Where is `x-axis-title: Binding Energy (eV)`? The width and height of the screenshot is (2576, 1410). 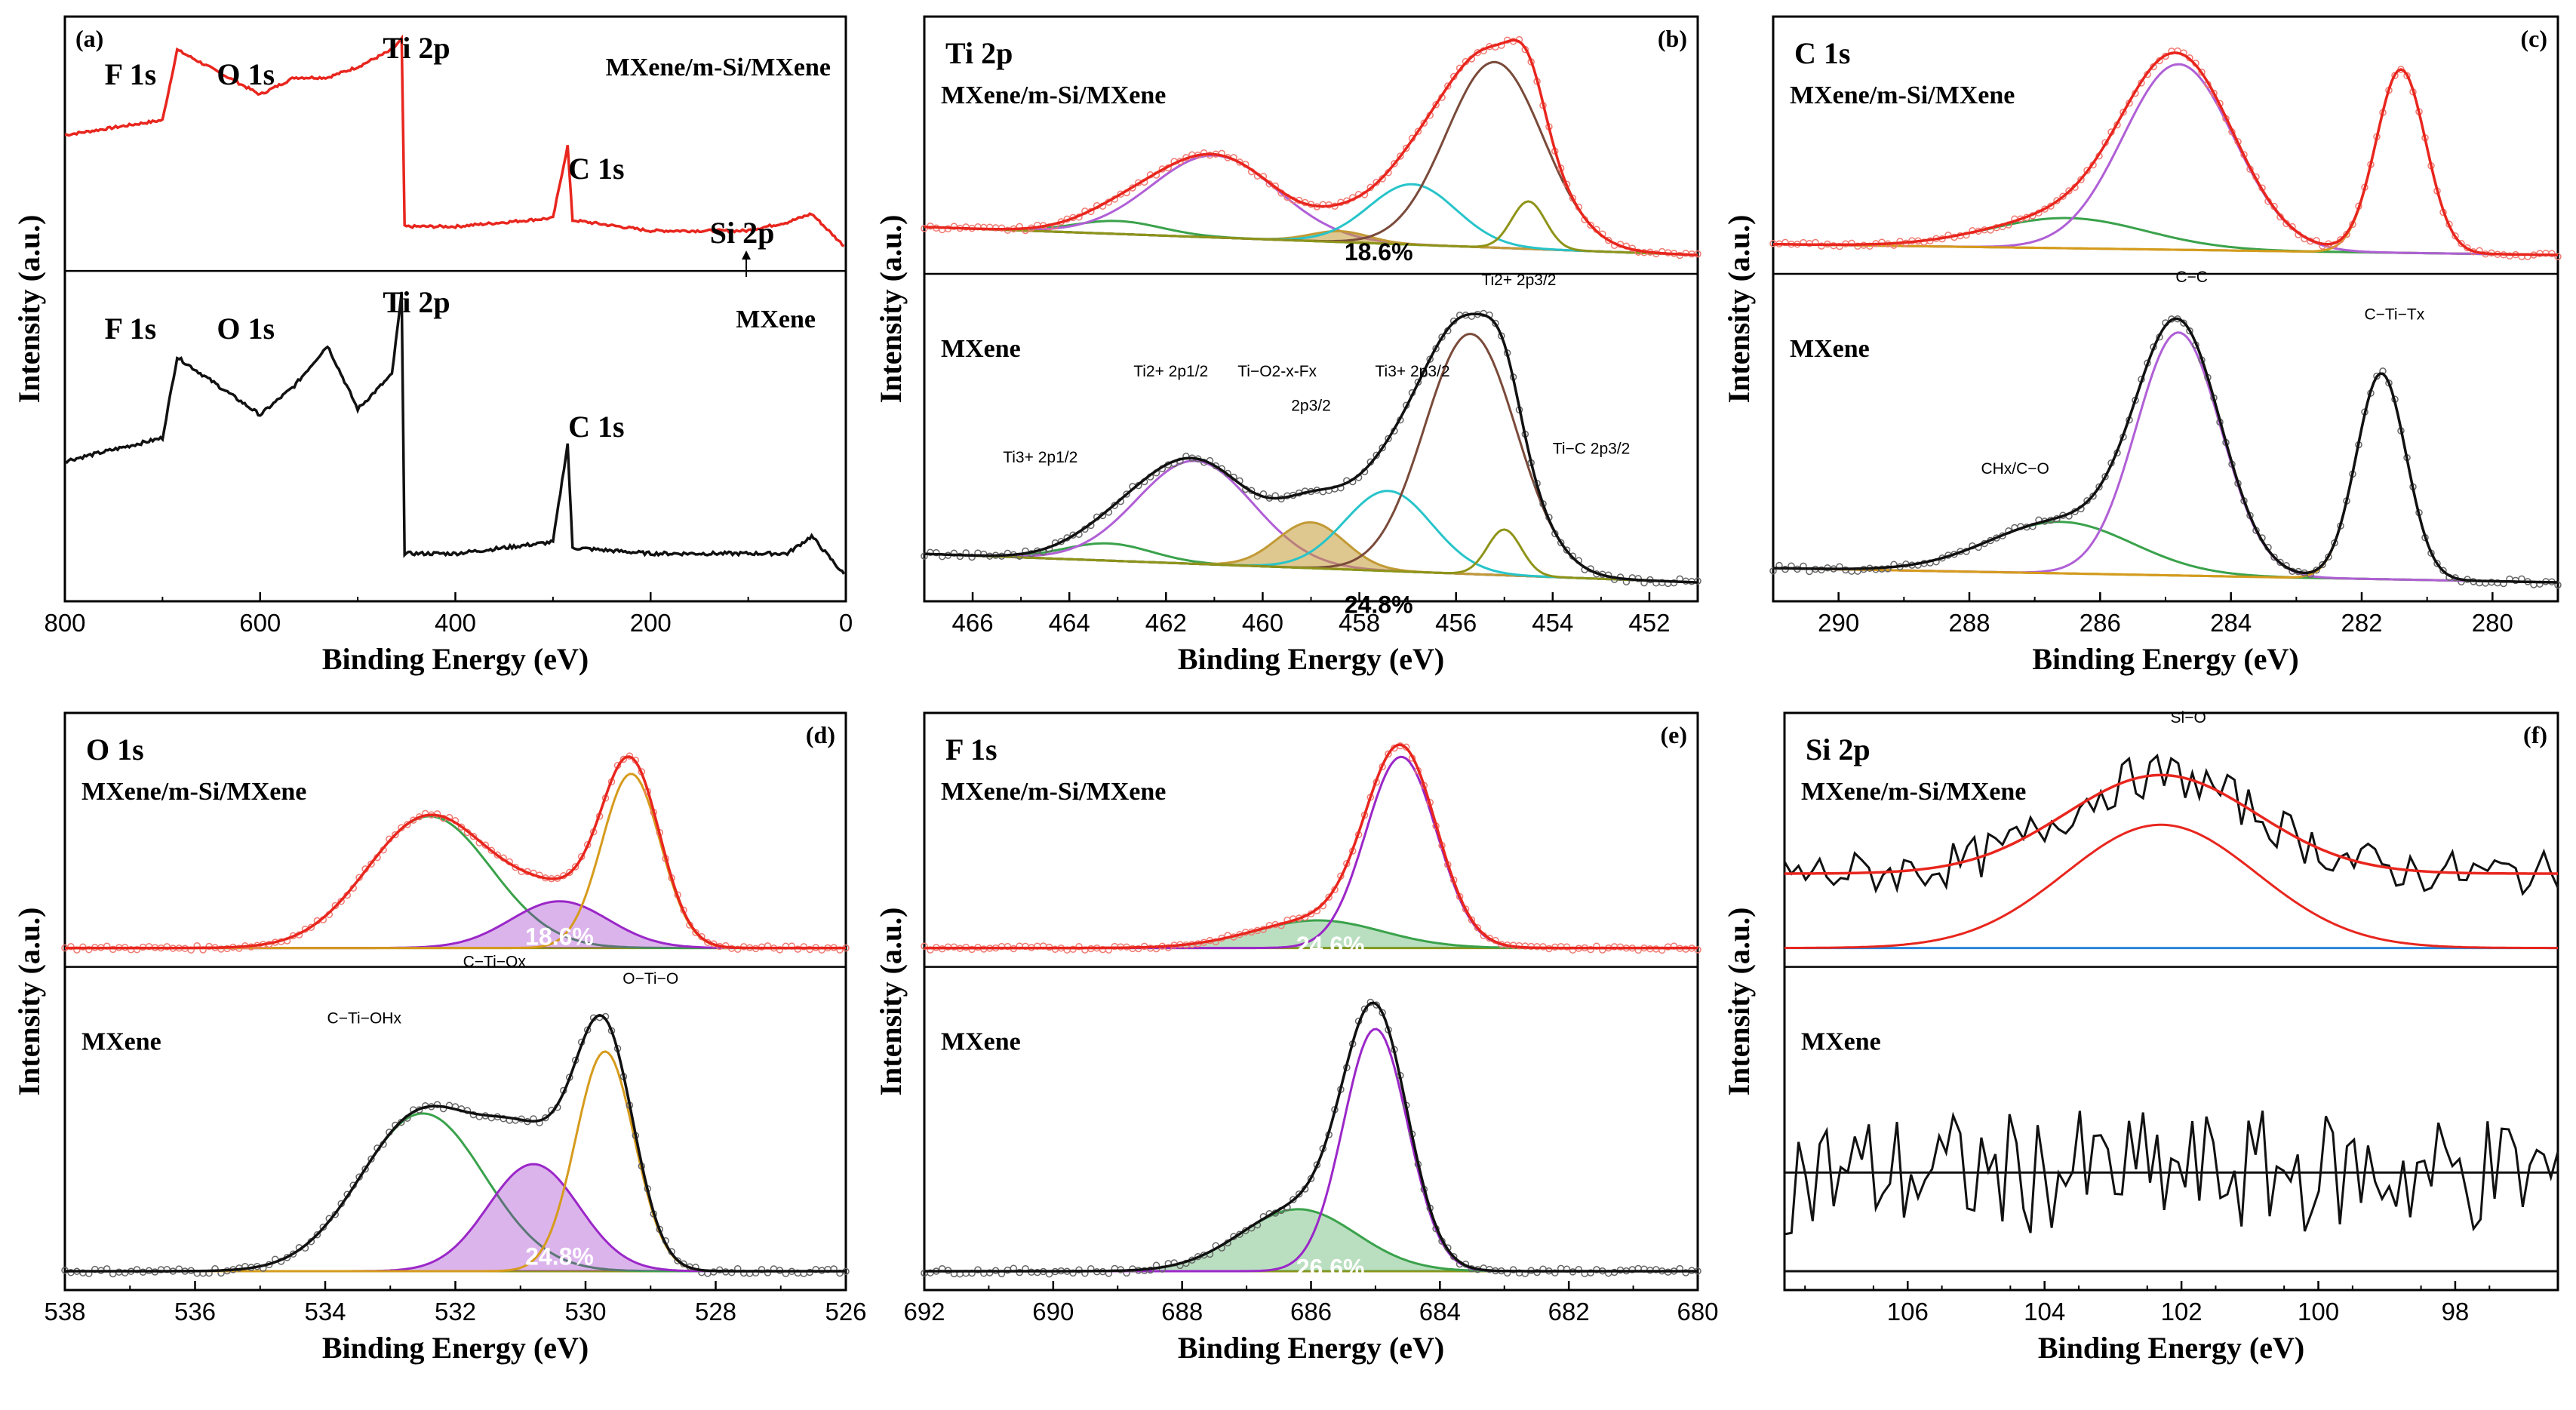
x-axis-title: Binding Energy (eV) is located at coordinates (1311, 1348).